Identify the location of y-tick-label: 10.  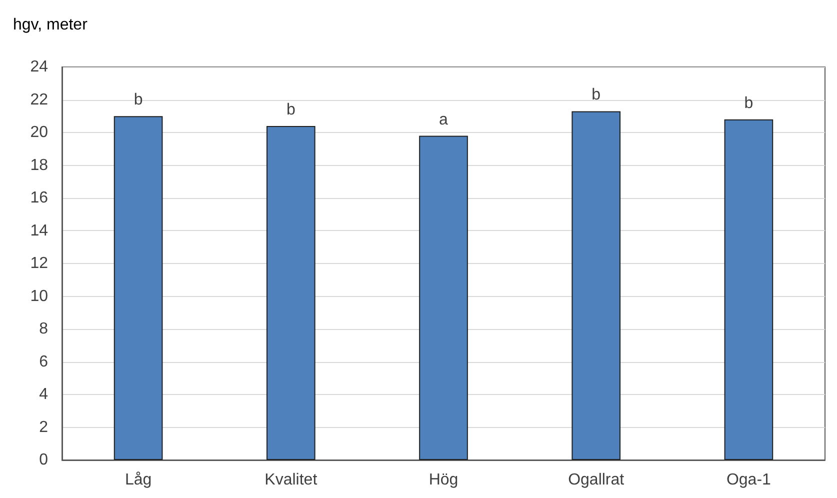
(39, 296).